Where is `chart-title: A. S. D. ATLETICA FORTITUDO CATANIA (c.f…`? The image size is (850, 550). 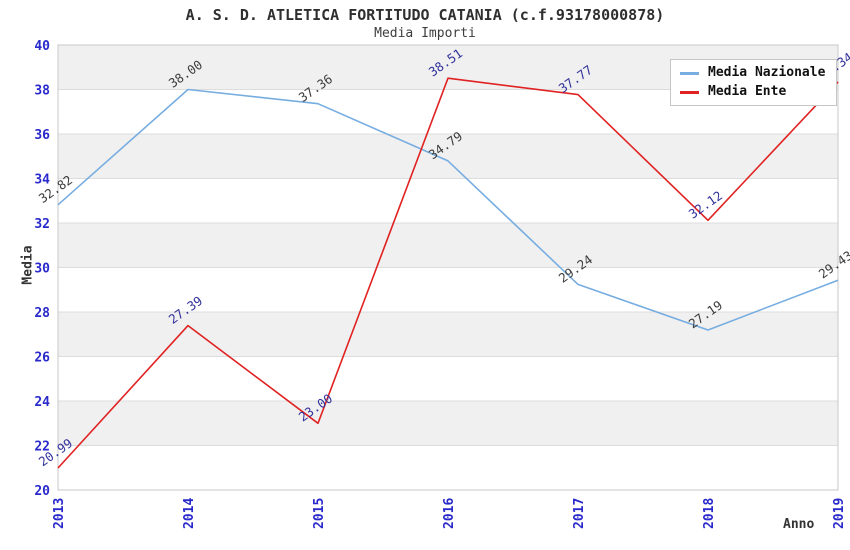 chart-title: A. S. D. ATLETICA FORTITUDO CATANIA (c.f… is located at coordinates (425, 15).